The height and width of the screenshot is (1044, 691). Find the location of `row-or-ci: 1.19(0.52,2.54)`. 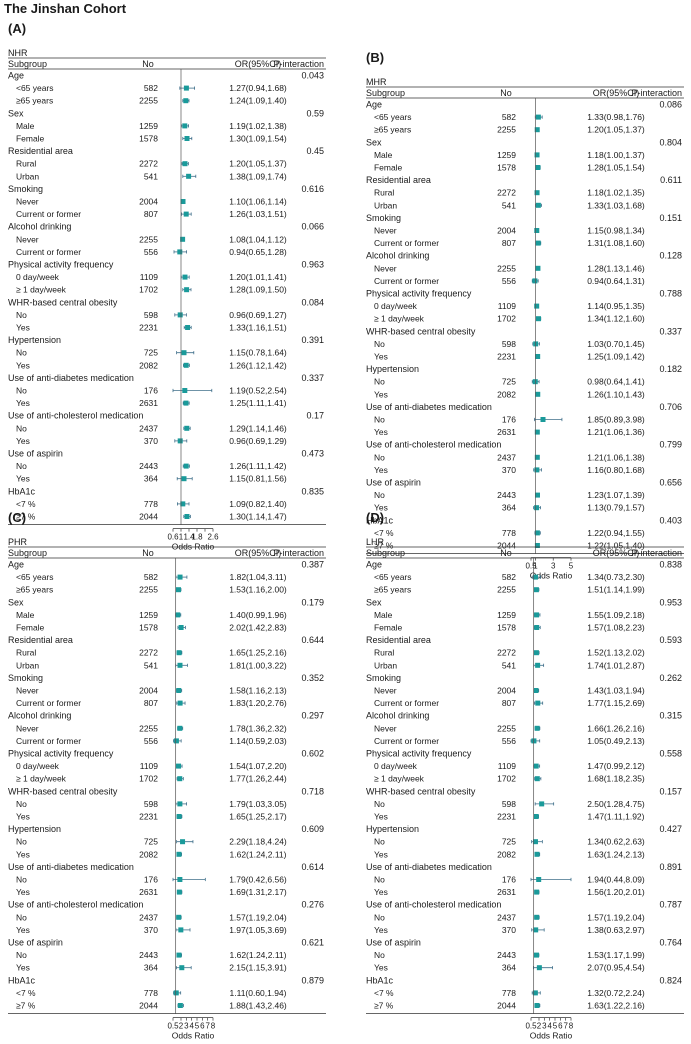

row-or-ci: 1.19(0.52,2.54) is located at coordinates (258, 390).